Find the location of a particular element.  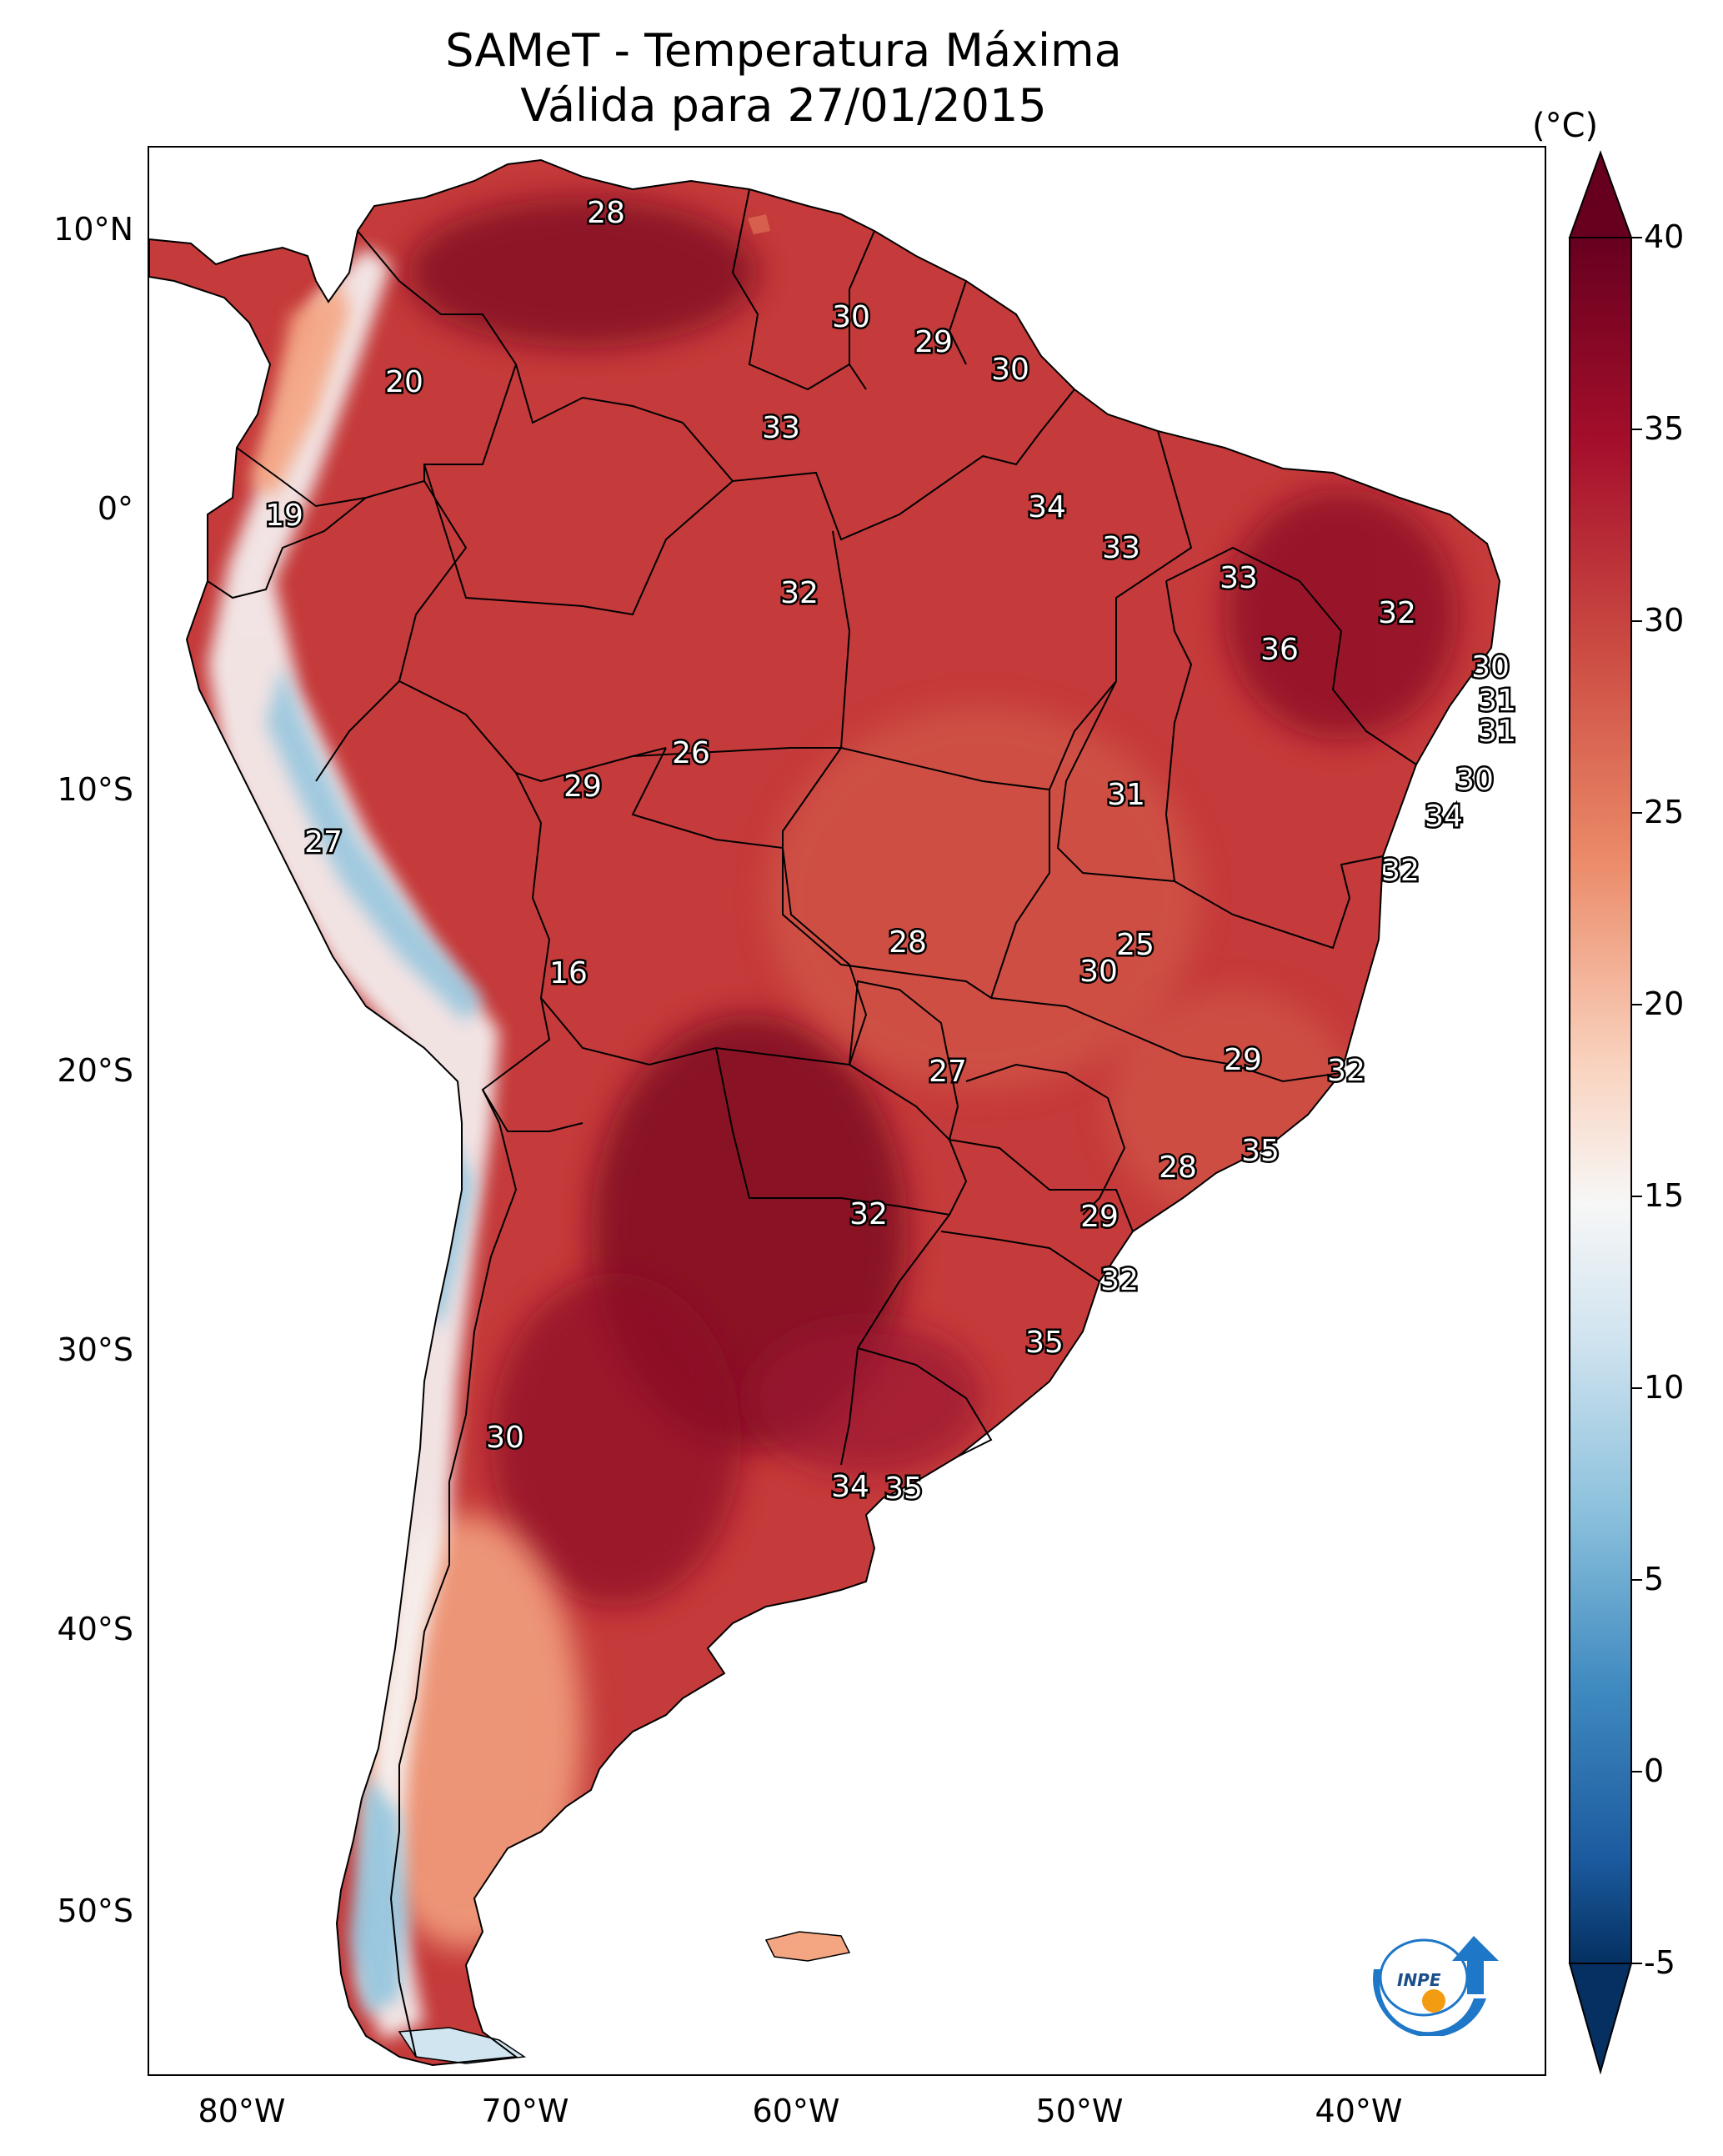

border-brazil-minas is located at coordinates (1166, 1040).